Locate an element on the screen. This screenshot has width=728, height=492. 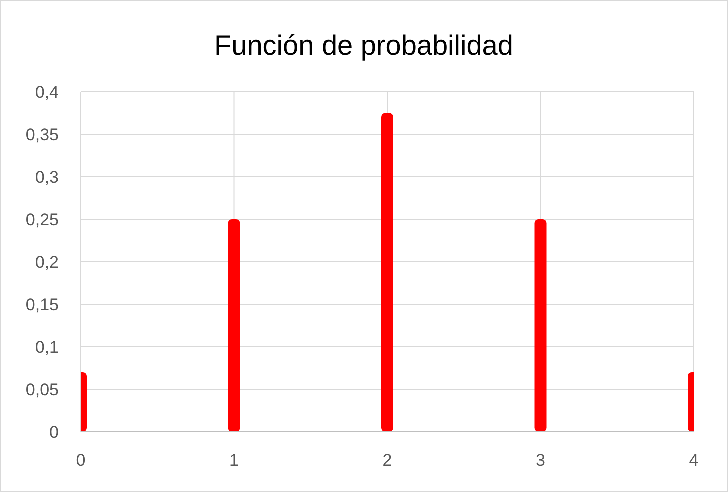
x-tick-label: 3 is located at coordinates (541, 460).